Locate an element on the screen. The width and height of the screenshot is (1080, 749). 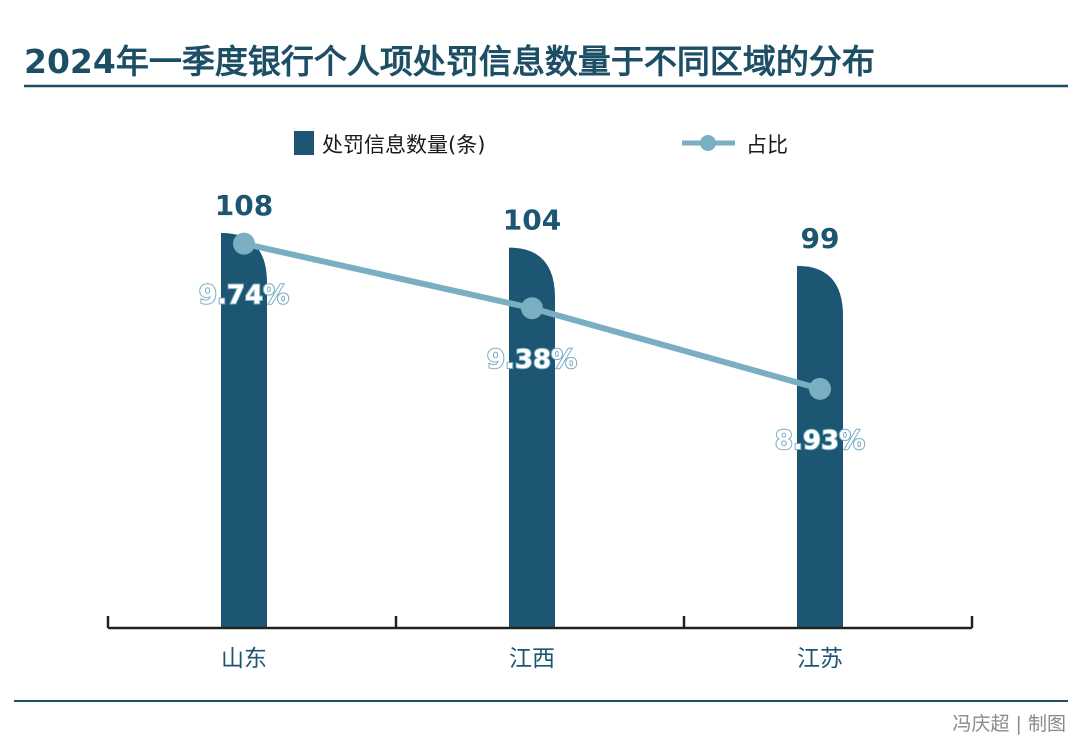
legend-line-label: 占比 is located at coordinates (767, 145).